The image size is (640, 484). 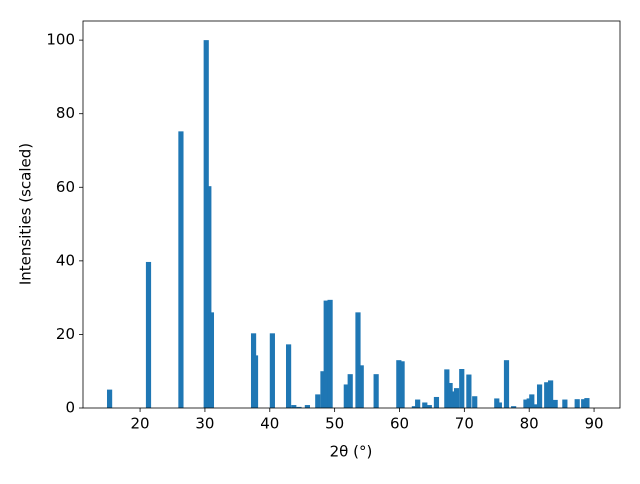 I want to click on x-tick-label: 80, so click(x=529, y=424).